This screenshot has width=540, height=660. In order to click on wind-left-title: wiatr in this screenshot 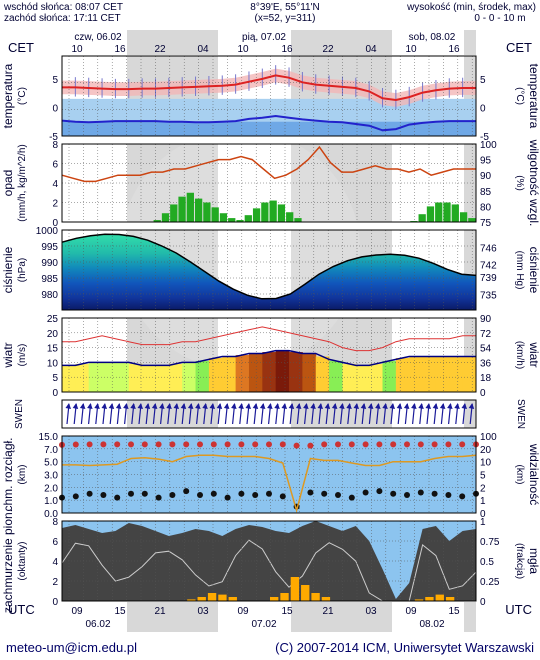, I will do `click(8, 355)`.